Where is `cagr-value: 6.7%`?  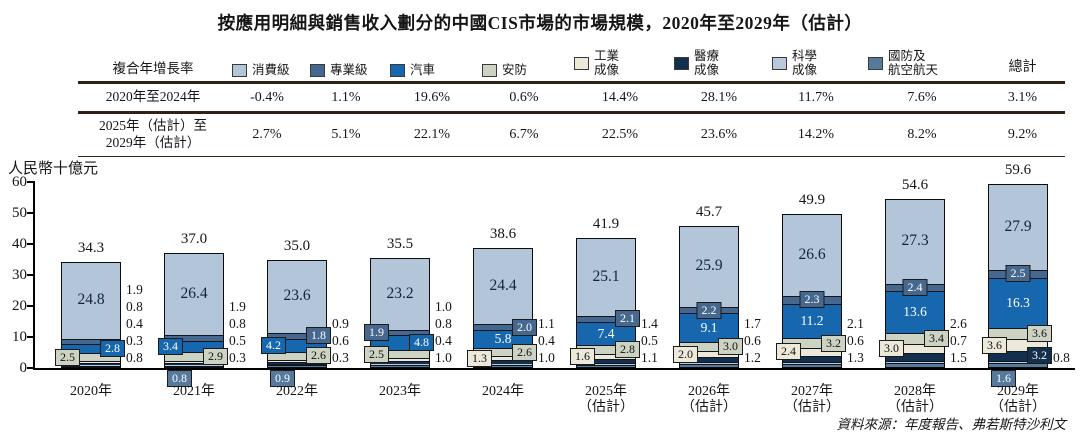
cagr-value: 6.7% is located at coordinates (524, 134).